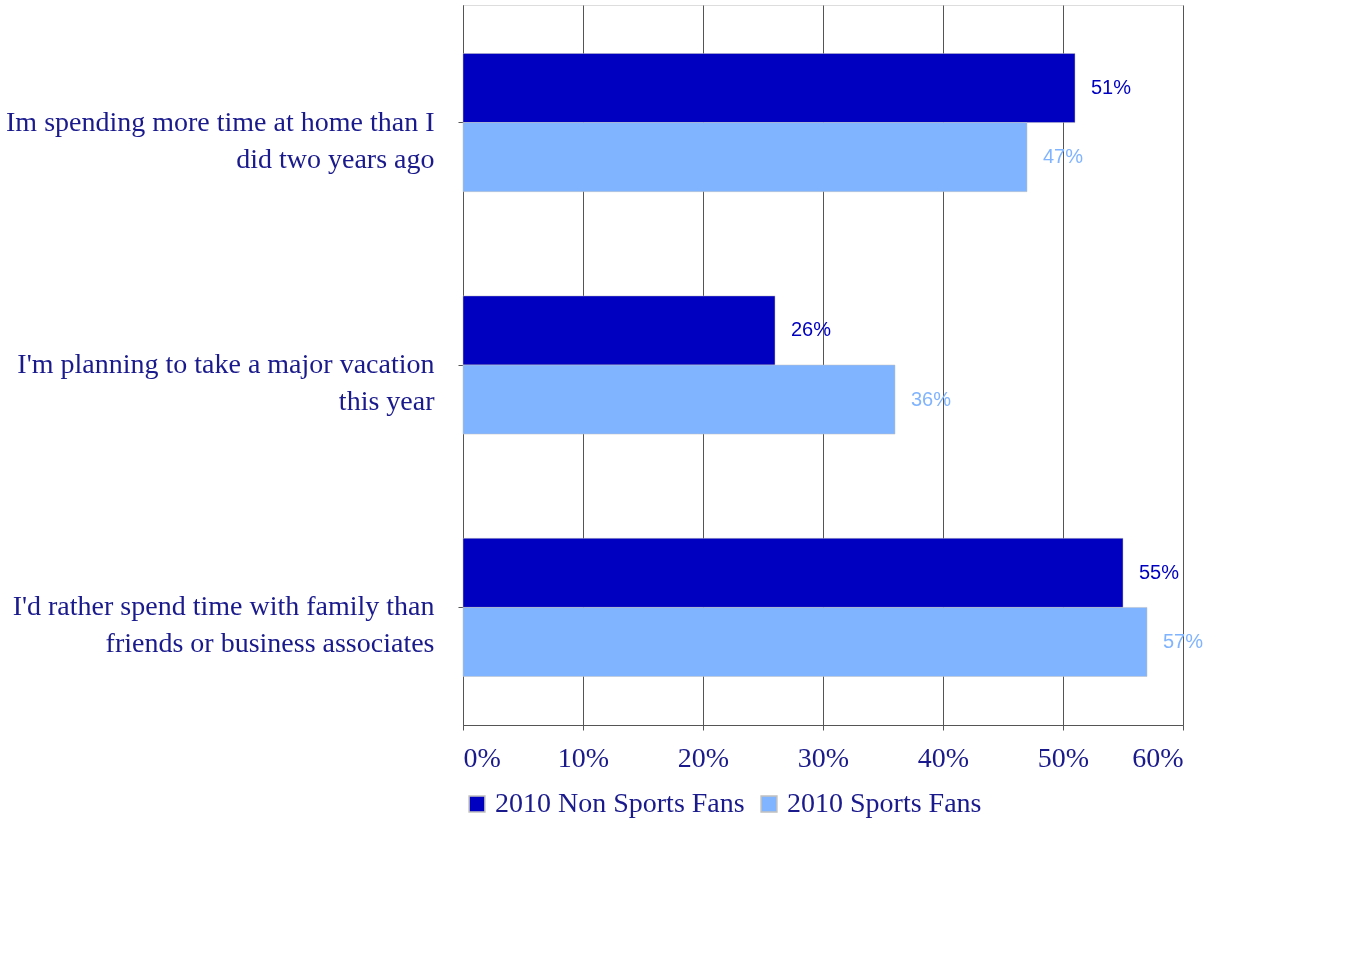 The image size is (1370, 956). Describe the element at coordinates (1063, 757) in the screenshot. I see `x-tick-label: 50%` at that location.